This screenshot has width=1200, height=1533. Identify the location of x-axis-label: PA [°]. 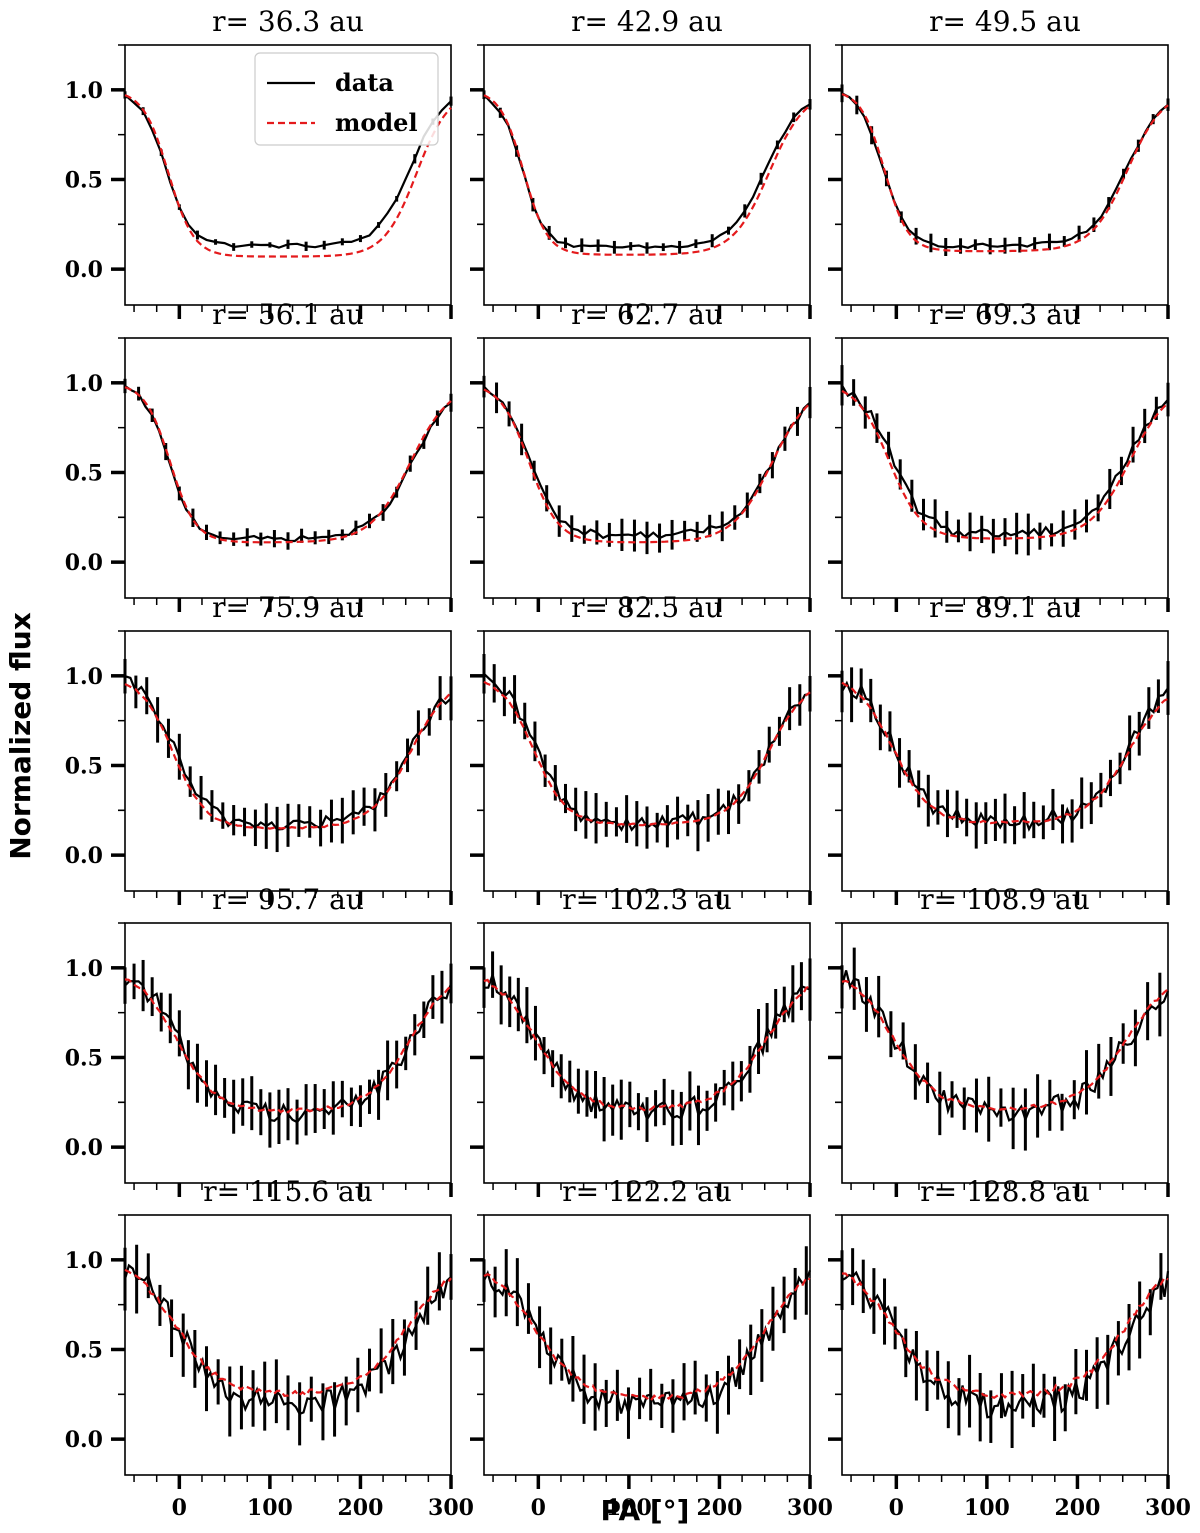
(645, 1510).